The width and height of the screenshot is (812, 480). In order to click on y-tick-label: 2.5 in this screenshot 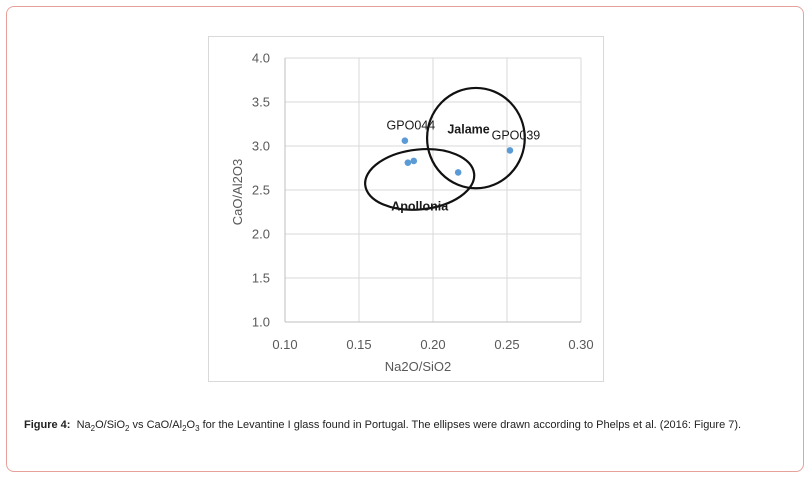, I will do `click(261, 190)`.